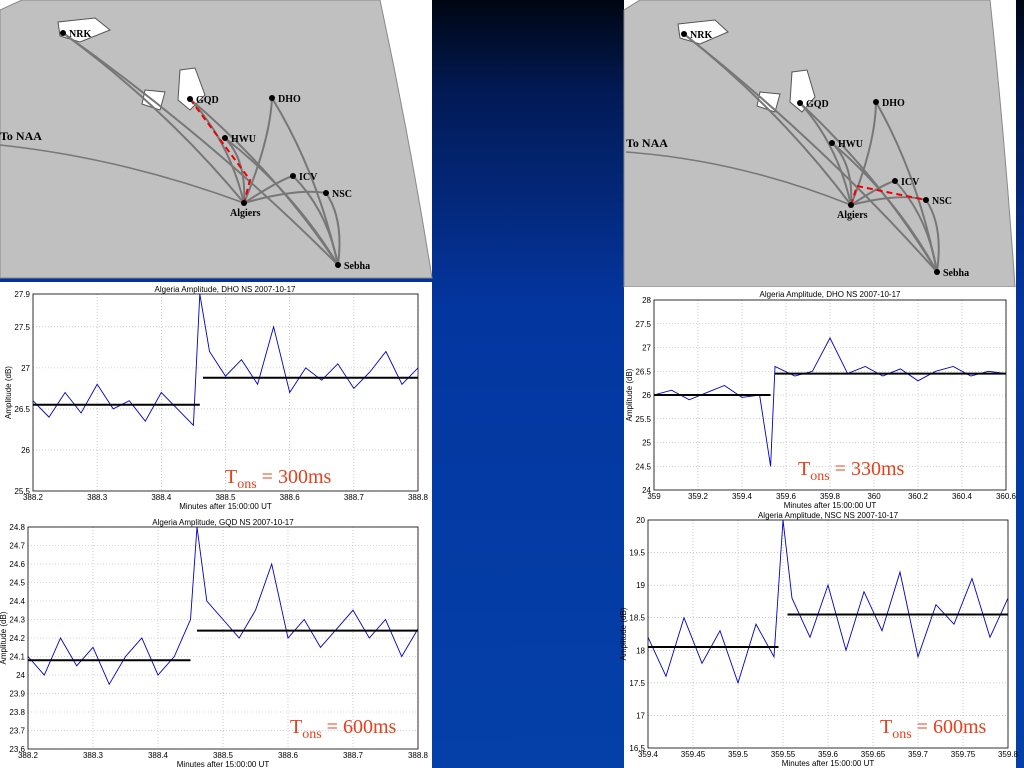 The image size is (1024, 768). What do you see at coordinates (207, 100) in the screenshot?
I see `station-label: GQD` at bounding box center [207, 100].